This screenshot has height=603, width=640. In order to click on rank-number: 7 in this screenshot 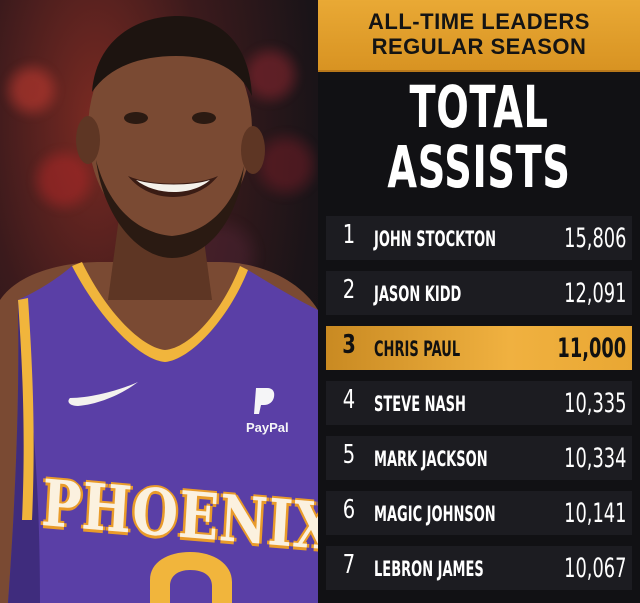, I will do `click(349, 565)`.